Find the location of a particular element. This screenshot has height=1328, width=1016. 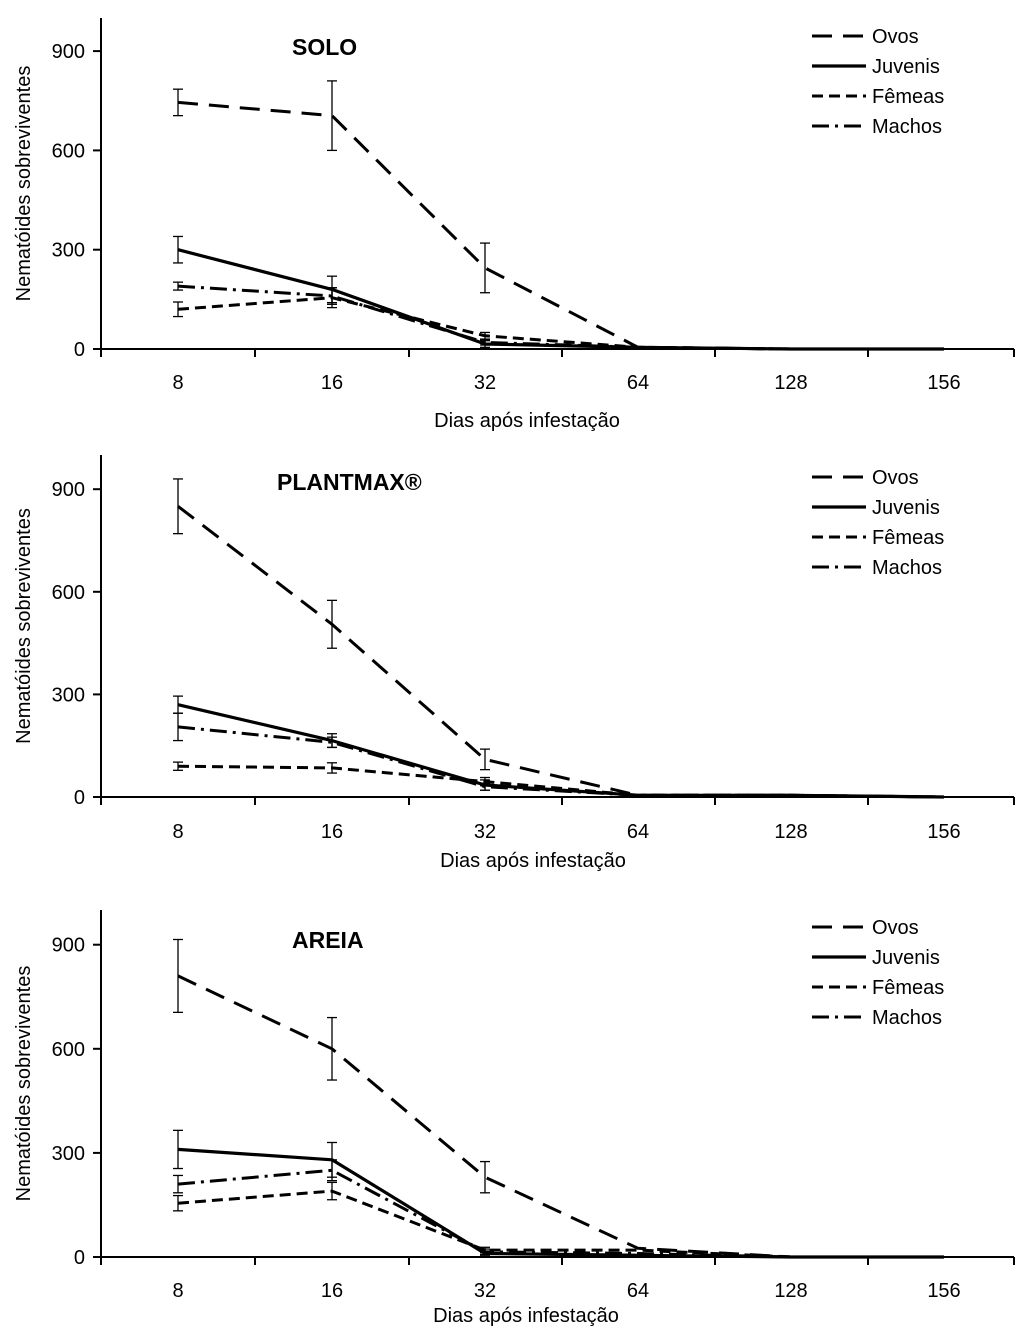

chart-title: SOLO is located at coordinates (324, 47).